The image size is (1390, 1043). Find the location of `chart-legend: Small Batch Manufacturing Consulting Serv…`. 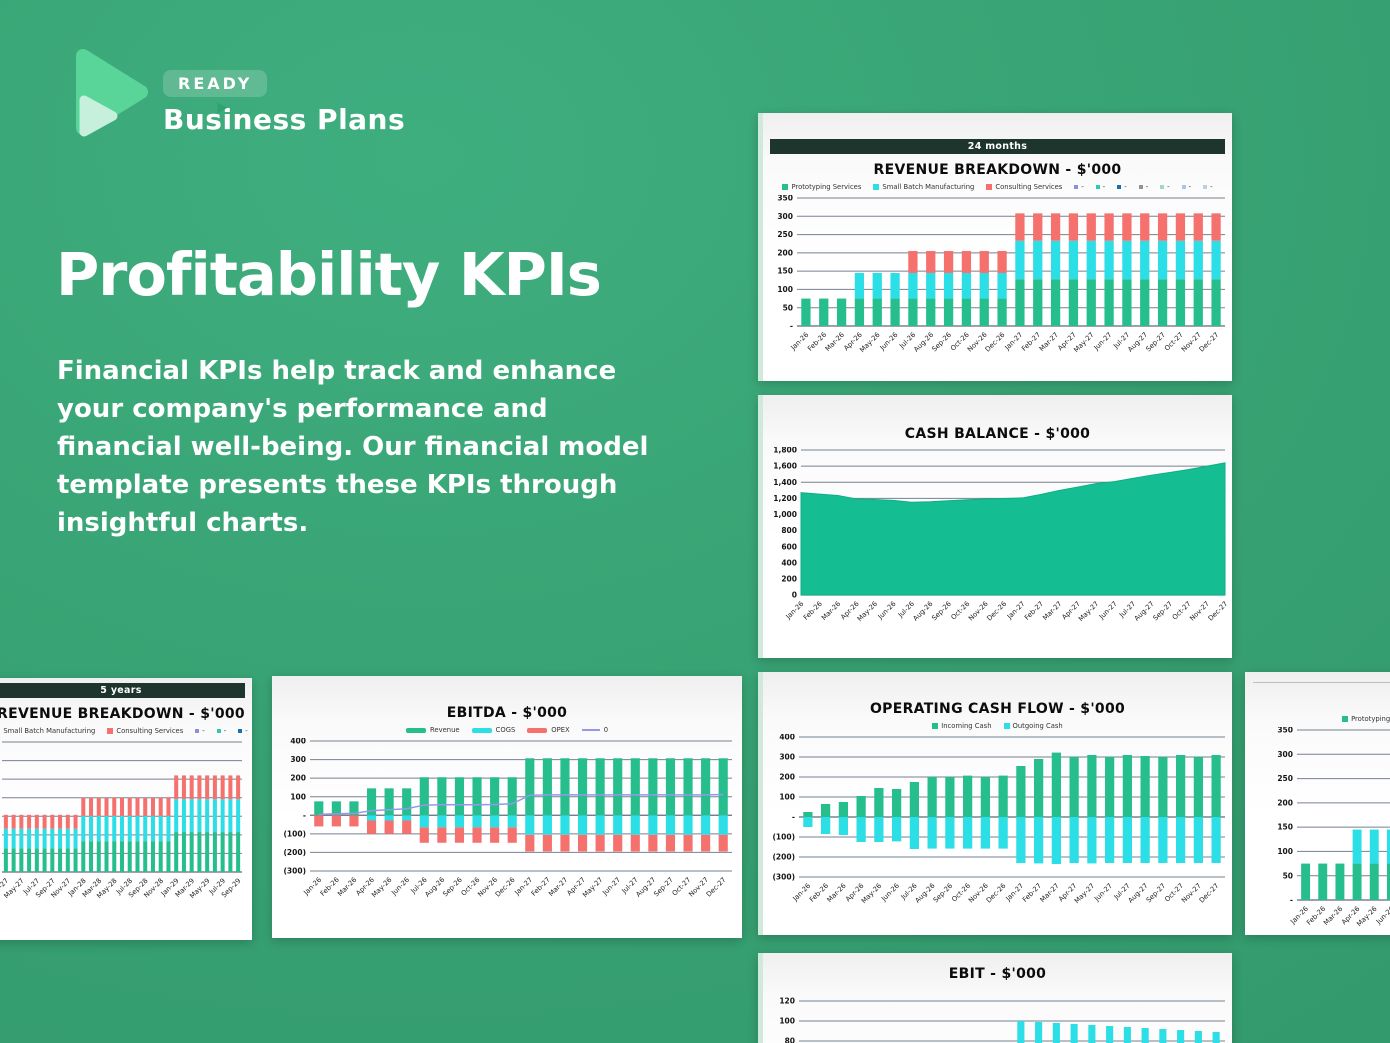

chart-legend: Small Batch Manufacturing Consulting Serv… is located at coordinates (126, 731).